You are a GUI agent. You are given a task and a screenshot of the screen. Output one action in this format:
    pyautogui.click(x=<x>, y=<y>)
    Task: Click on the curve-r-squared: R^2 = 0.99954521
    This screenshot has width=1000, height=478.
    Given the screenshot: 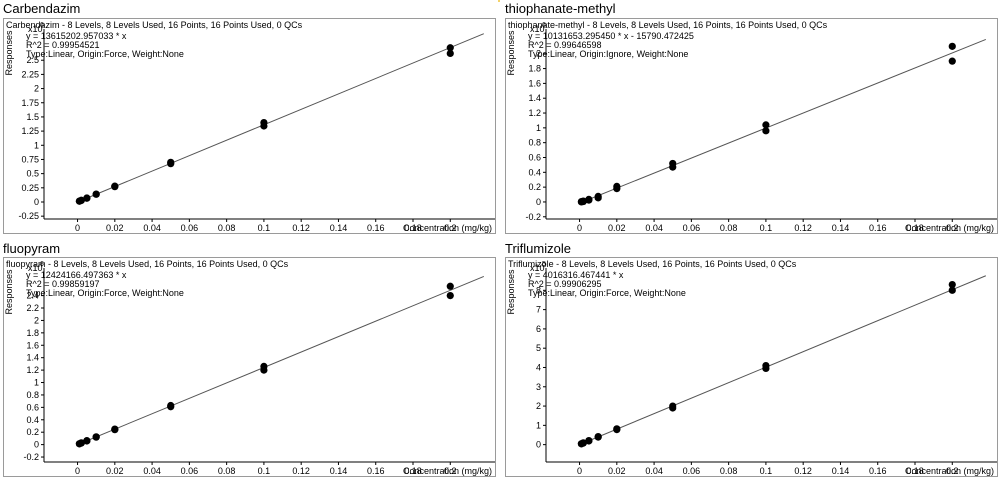 What is the action you would take?
    pyautogui.click(x=63, y=45)
    